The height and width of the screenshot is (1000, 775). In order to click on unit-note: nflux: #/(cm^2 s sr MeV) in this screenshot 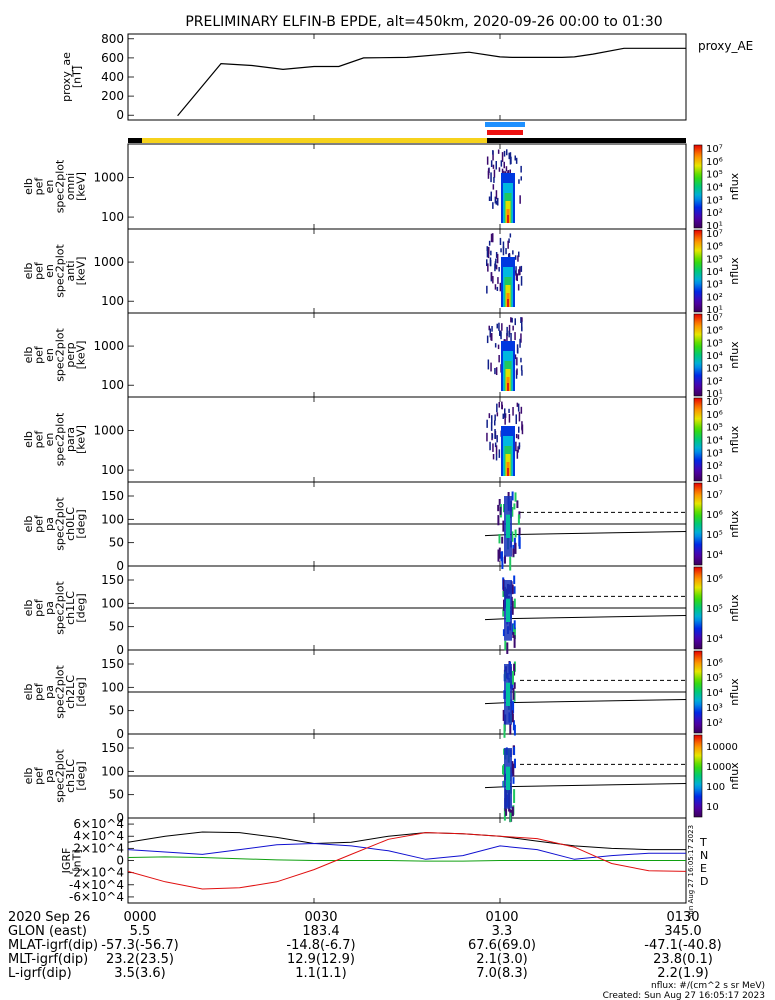, I will do `click(708, 986)`.